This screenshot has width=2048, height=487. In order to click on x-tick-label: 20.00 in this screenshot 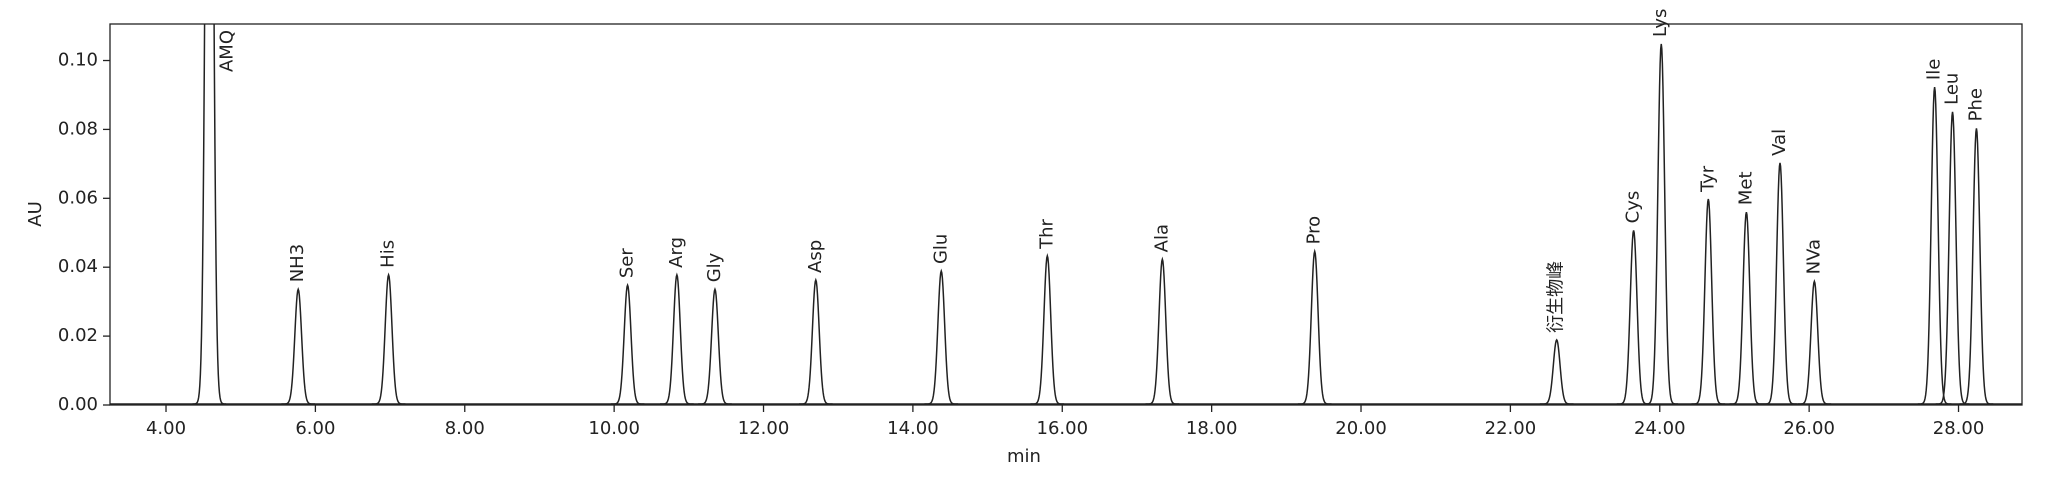, I will do `click(1361, 428)`.